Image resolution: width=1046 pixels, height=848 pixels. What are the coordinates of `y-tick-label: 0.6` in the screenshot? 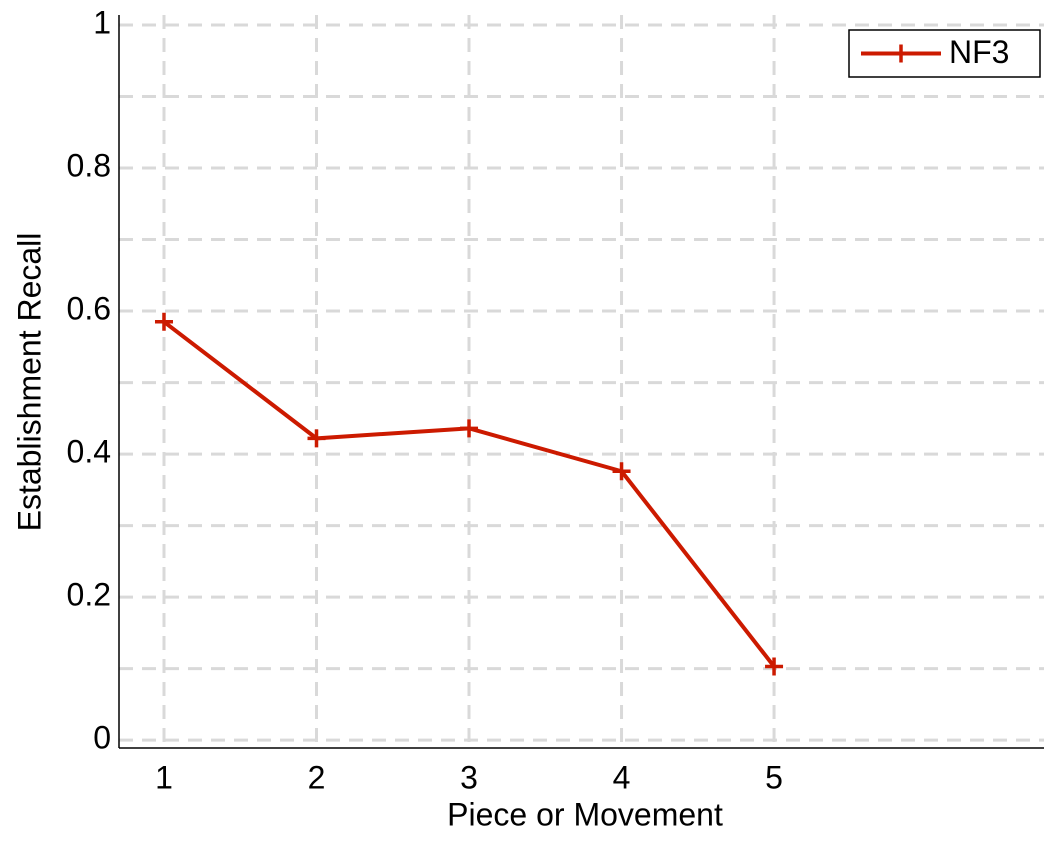 It's located at (89, 309).